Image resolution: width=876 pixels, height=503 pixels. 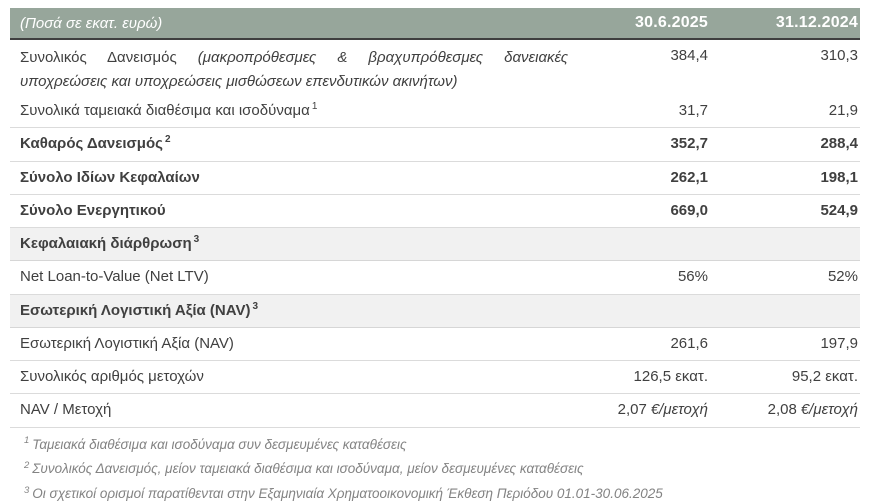 I want to click on value-2025: 262,1, so click(x=648, y=178).